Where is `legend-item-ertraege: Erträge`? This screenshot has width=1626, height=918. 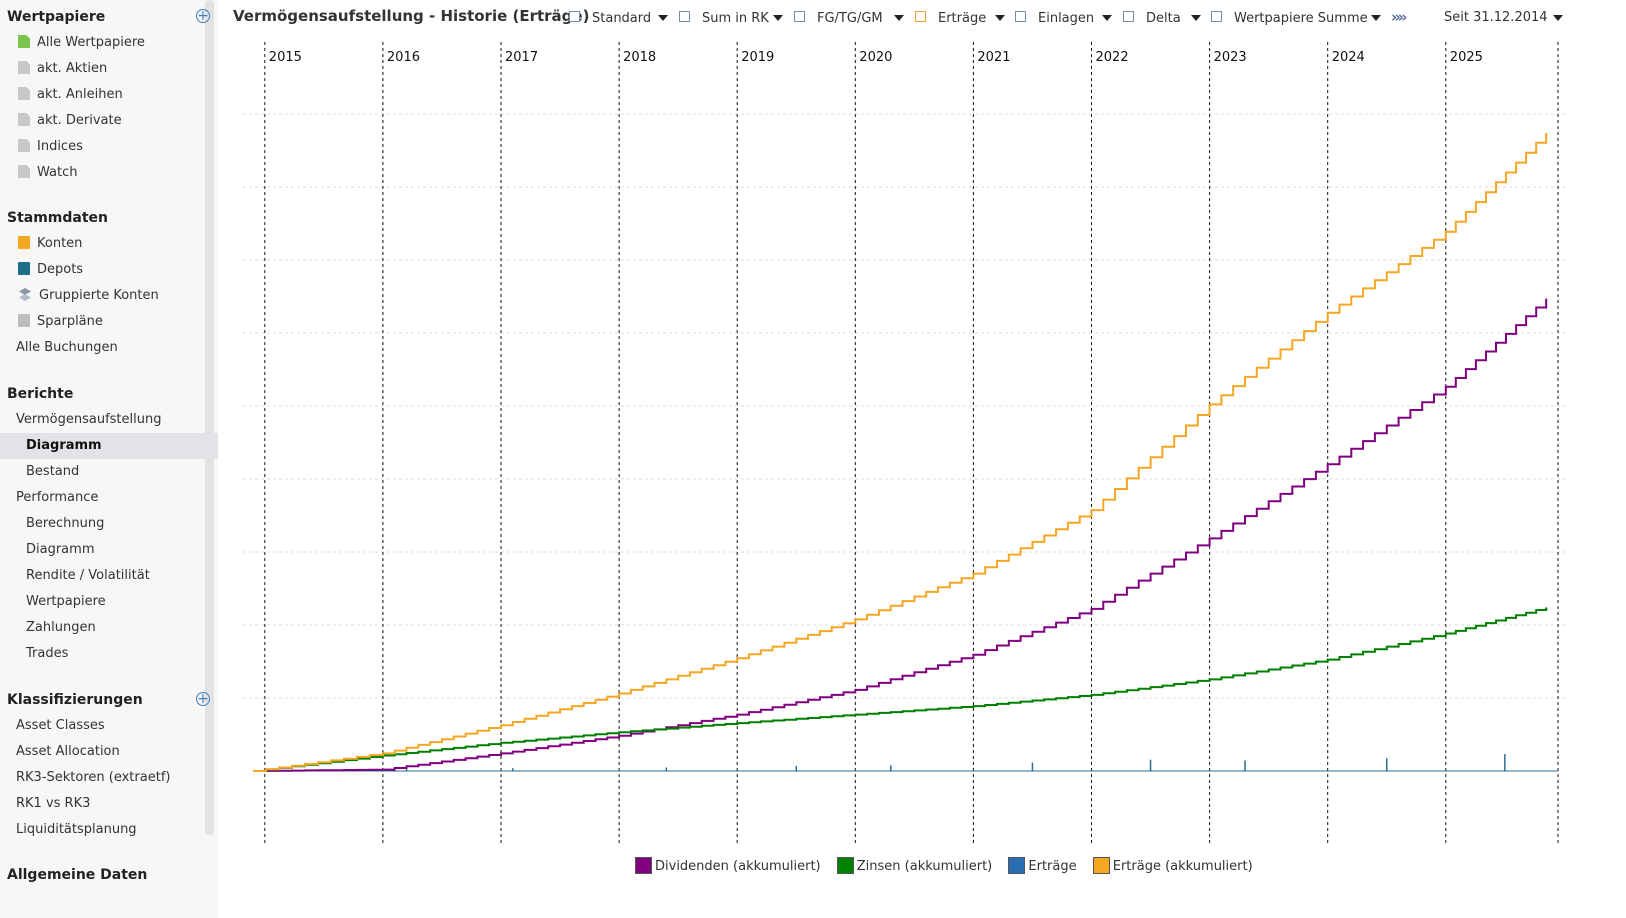 legend-item-ertraege: Erträge is located at coordinates (1042, 865).